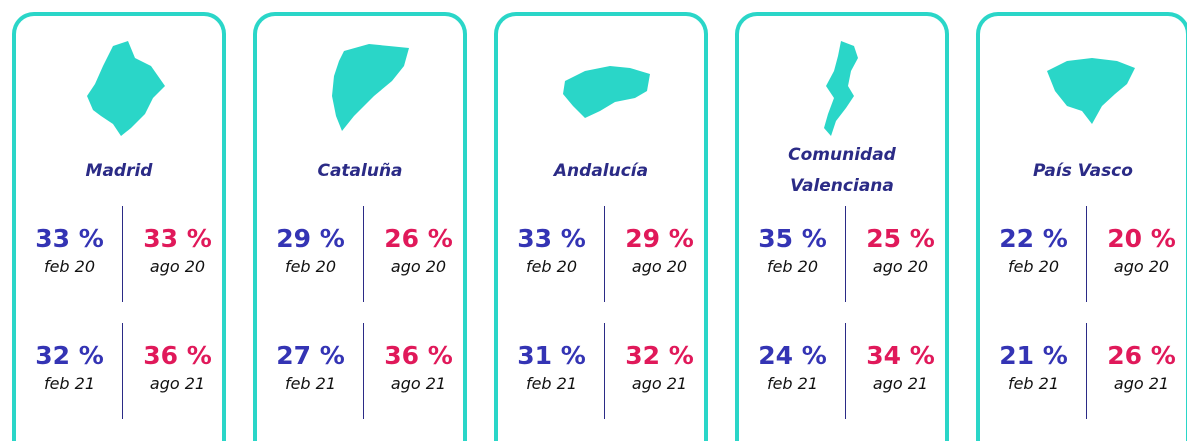 The height and width of the screenshot is (441, 1187). Describe the element at coordinates (551, 355) in the screenshot. I see `stat-value: 31 %` at that location.